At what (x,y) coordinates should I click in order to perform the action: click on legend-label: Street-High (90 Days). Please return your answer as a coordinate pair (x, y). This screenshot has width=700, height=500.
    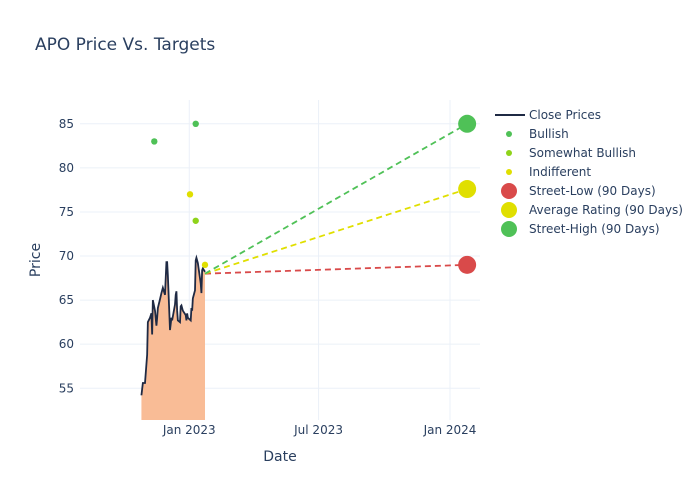
    Looking at the image, I should click on (594, 229).